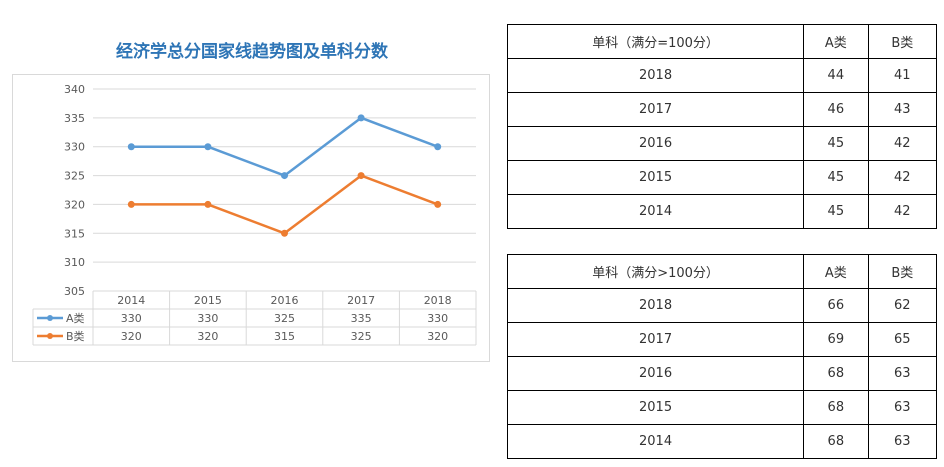 This screenshot has width=944, height=467. I want to click on table-row: 2016 45 42, so click(722, 143).